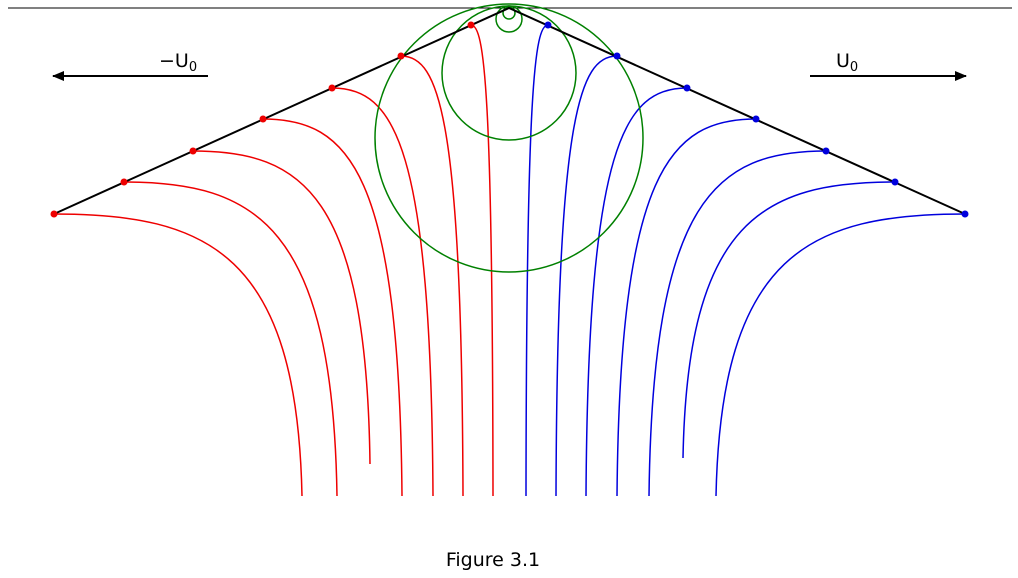 Image resolution: width=1018 pixels, height=578 pixels. What do you see at coordinates (178, 62) in the screenshot?
I see `left-velocity-label: −U0` at bounding box center [178, 62].